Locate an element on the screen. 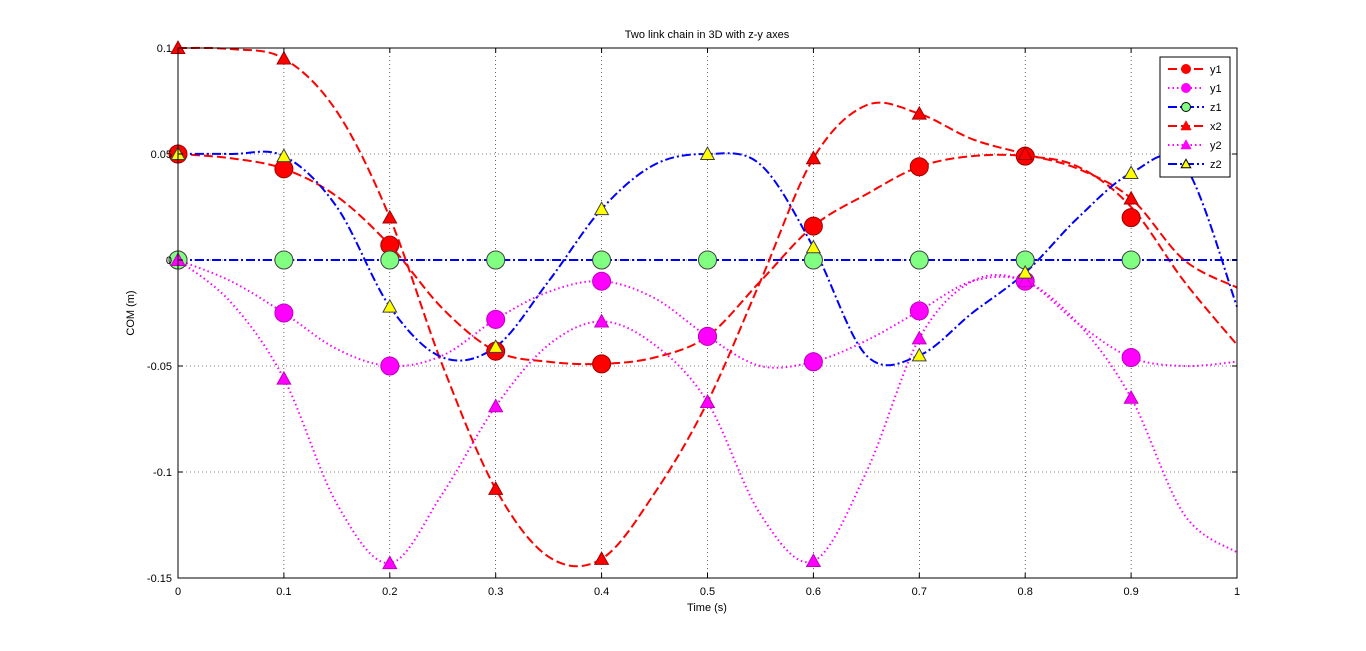 Image resolution: width=1366 pixels, height=651 pixels. legend-box is located at coordinates (1195, 117).